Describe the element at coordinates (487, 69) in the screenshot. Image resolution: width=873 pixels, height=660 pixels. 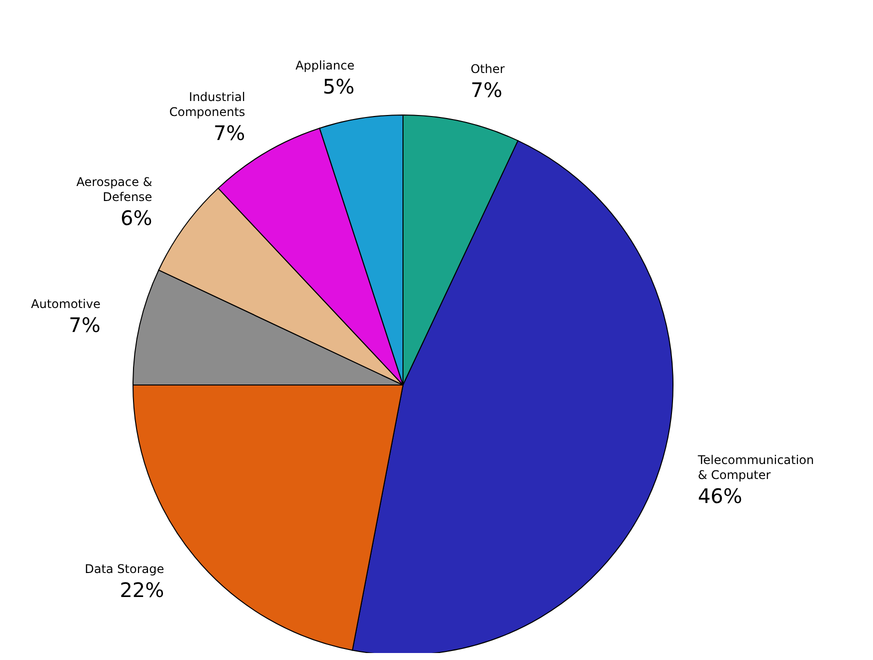
I see `slice-label: Other` at that location.